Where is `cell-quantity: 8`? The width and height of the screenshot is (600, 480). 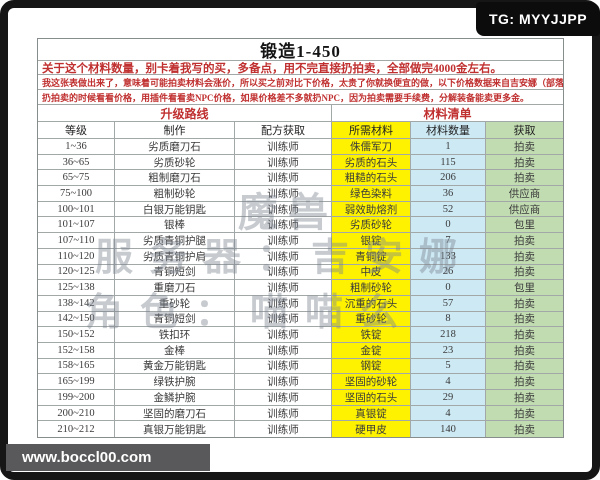
cell-quantity: 8 is located at coordinates (448, 319).